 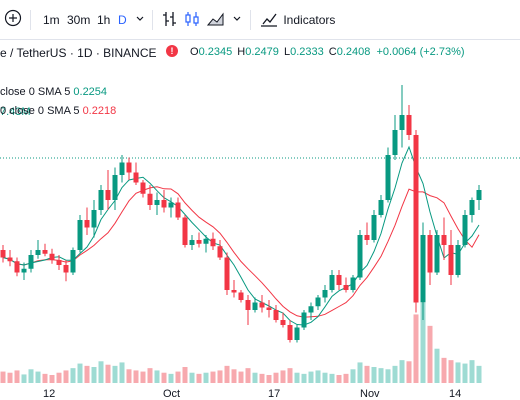 What do you see at coordinates (370, 394) in the screenshot?
I see `x-tick-label: Nov` at bounding box center [370, 394].